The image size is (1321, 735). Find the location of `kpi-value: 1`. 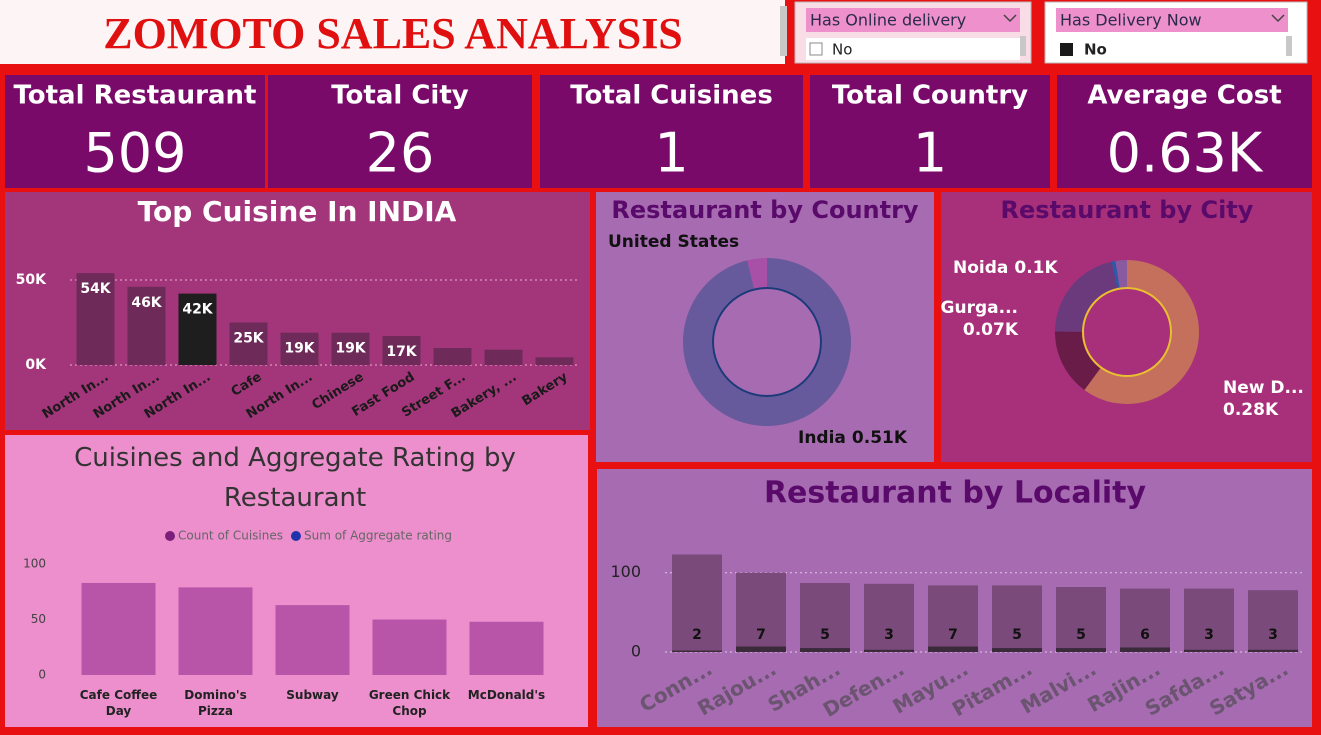

kpi-value: 1 is located at coordinates (930, 153).